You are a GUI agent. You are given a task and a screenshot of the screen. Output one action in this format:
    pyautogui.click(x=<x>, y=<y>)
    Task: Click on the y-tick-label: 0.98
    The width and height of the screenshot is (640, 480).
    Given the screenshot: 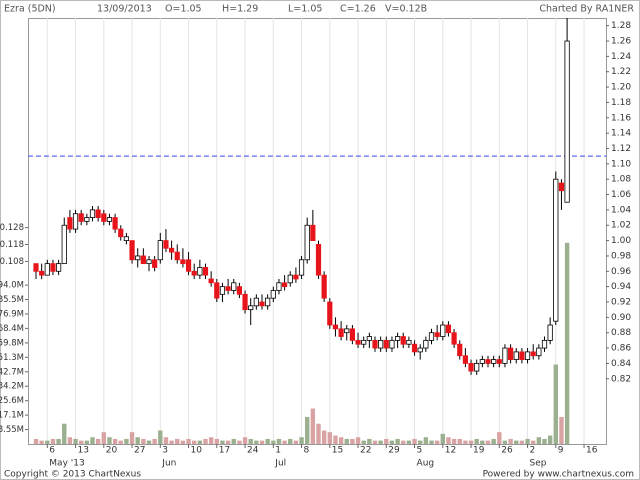 What is the action you would take?
    pyautogui.click(x=621, y=256)
    